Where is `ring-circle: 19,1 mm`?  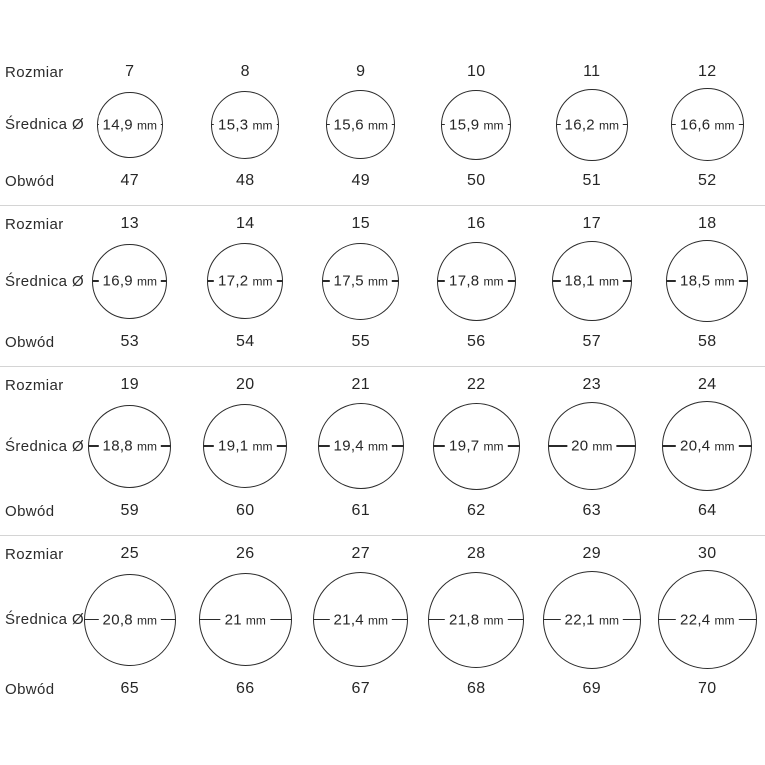 ring-circle: 19,1 mm is located at coordinates (245, 446).